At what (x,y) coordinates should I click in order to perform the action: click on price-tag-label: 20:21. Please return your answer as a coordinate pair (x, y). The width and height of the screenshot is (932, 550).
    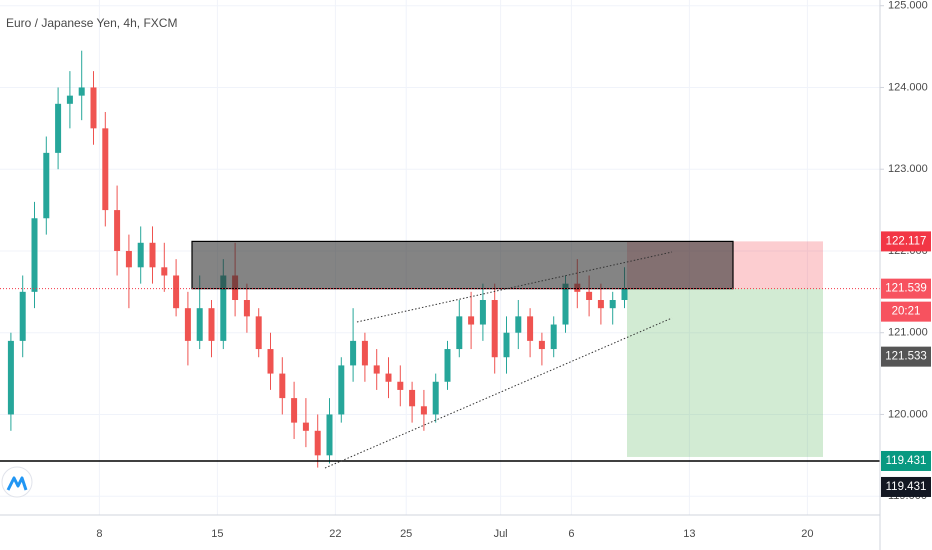
    Looking at the image, I should click on (906, 312).